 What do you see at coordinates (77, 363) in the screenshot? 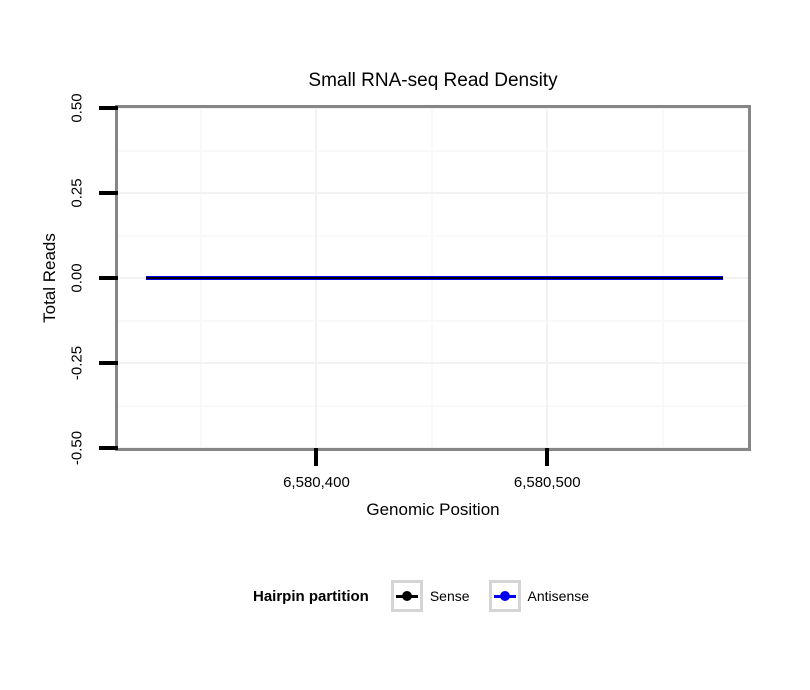
I see `y-tick-label: -0.25` at bounding box center [77, 363].